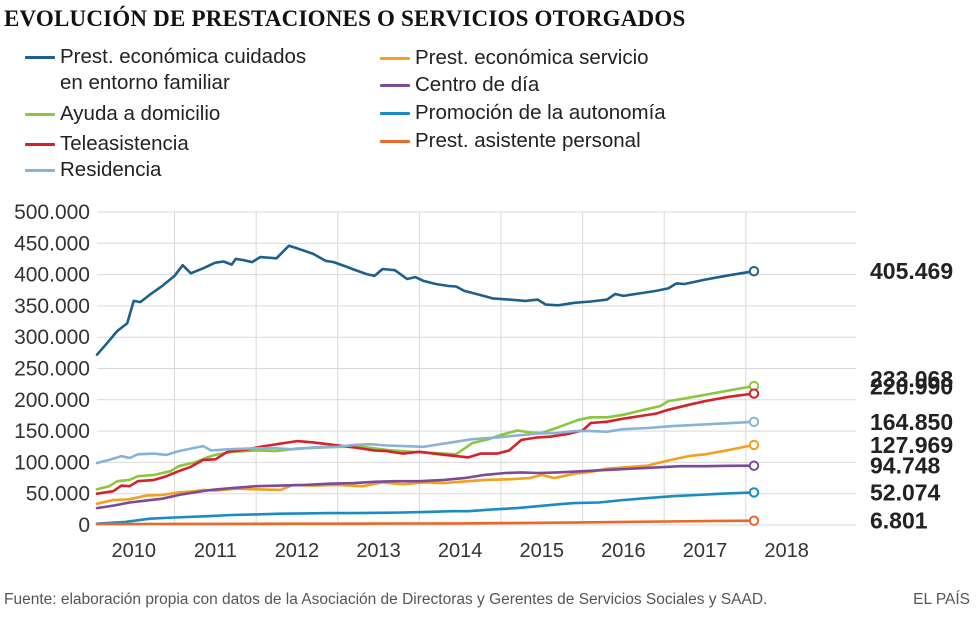  What do you see at coordinates (623, 551) in the screenshot?
I see `x-tick-label: 2016` at bounding box center [623, 551].